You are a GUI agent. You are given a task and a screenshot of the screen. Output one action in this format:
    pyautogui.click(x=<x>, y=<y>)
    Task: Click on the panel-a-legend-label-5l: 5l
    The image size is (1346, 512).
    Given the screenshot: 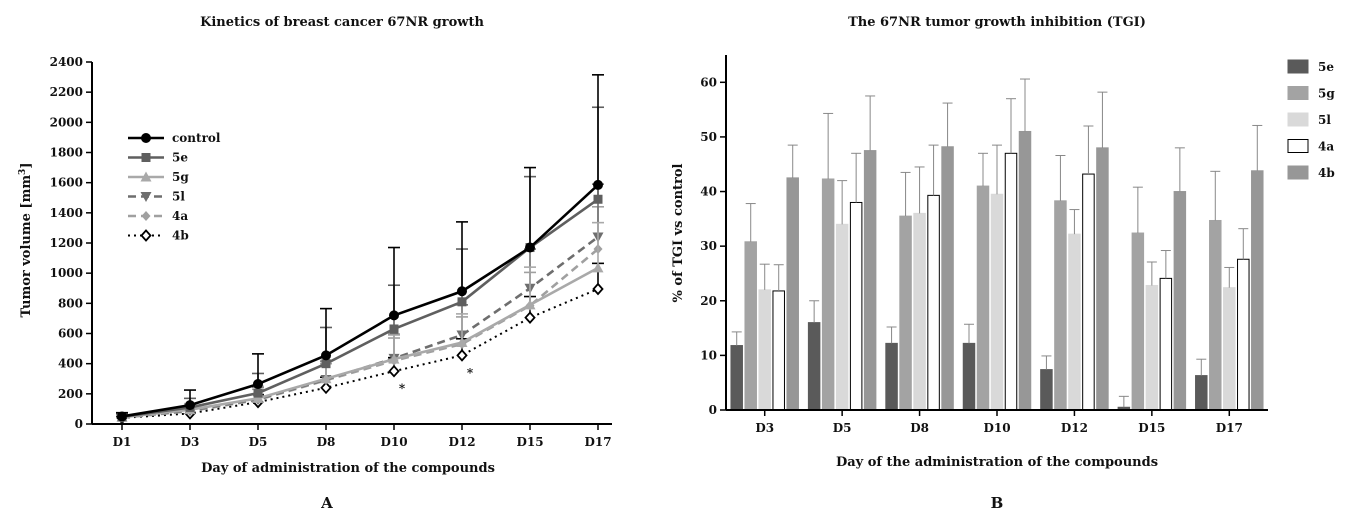 What is the action you would take?
    pyautogui.click(x=178, y=197)
    